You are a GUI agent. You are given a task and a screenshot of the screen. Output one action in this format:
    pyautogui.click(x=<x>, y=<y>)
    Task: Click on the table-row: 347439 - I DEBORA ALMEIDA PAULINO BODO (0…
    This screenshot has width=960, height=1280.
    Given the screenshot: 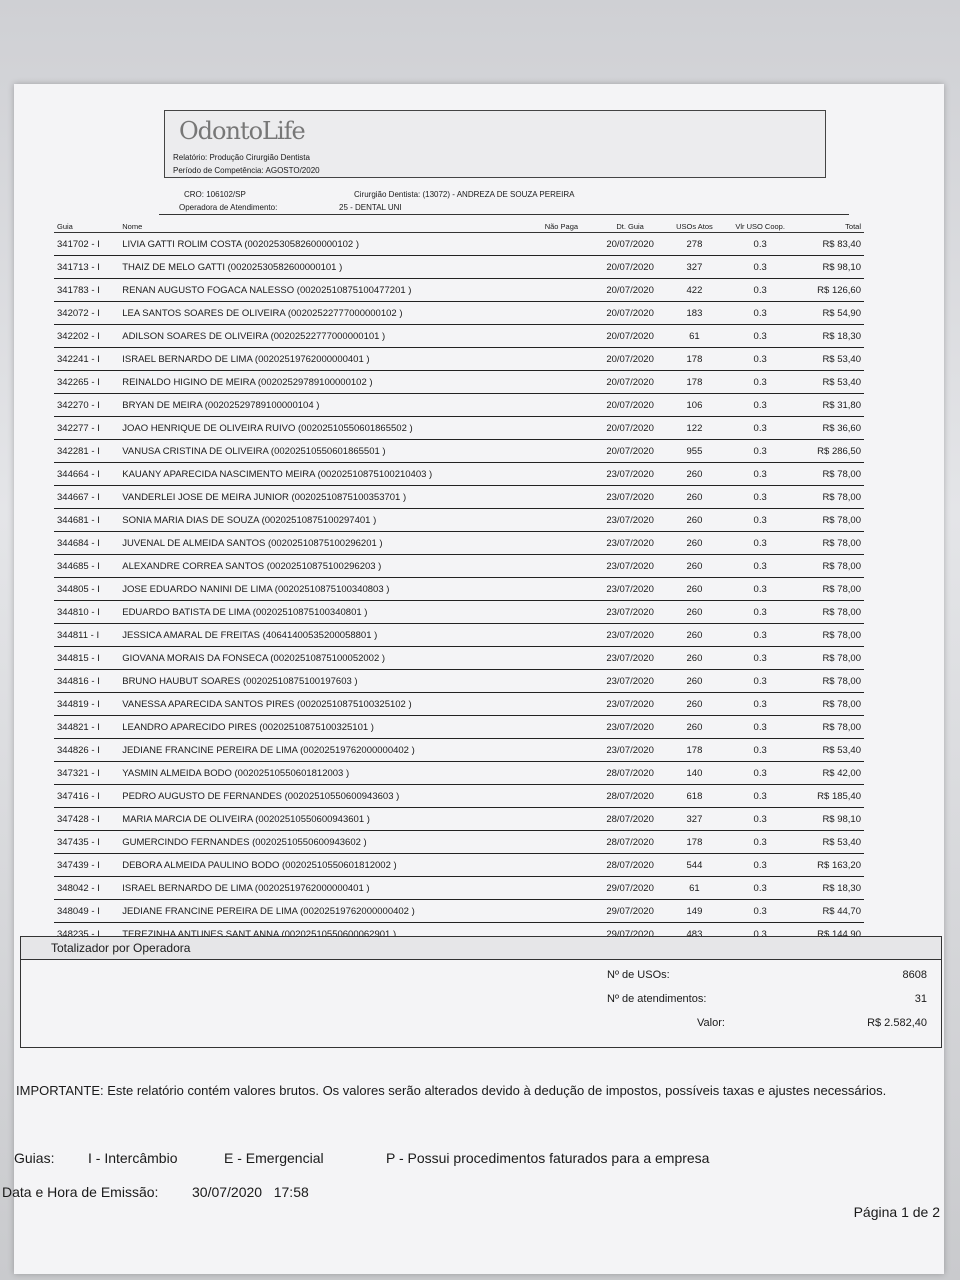 What is the action you would take?
    pyautogui.click(x=459, y=865)
    